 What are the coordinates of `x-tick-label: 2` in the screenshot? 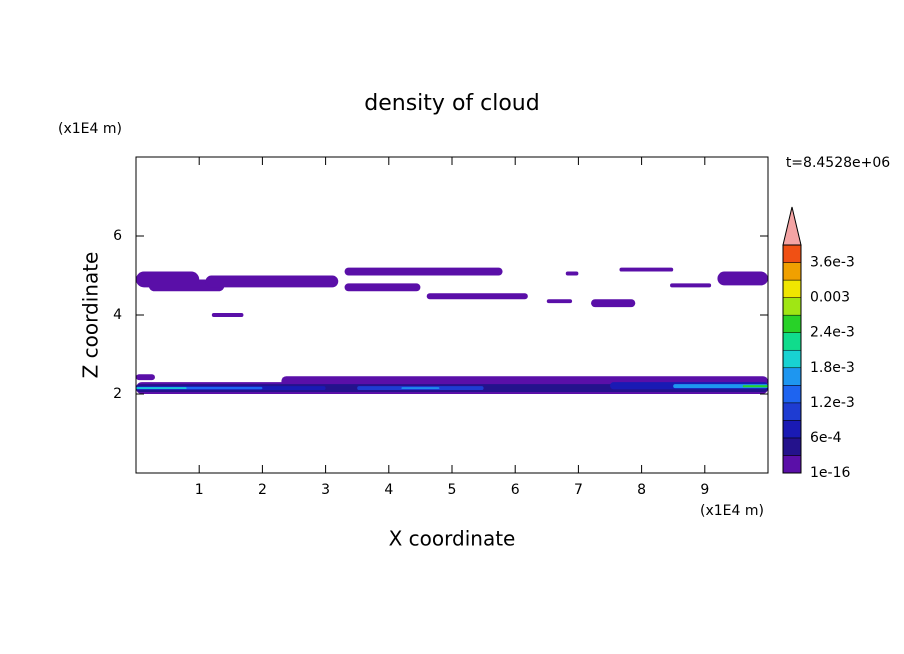 It's located at (262, 490).